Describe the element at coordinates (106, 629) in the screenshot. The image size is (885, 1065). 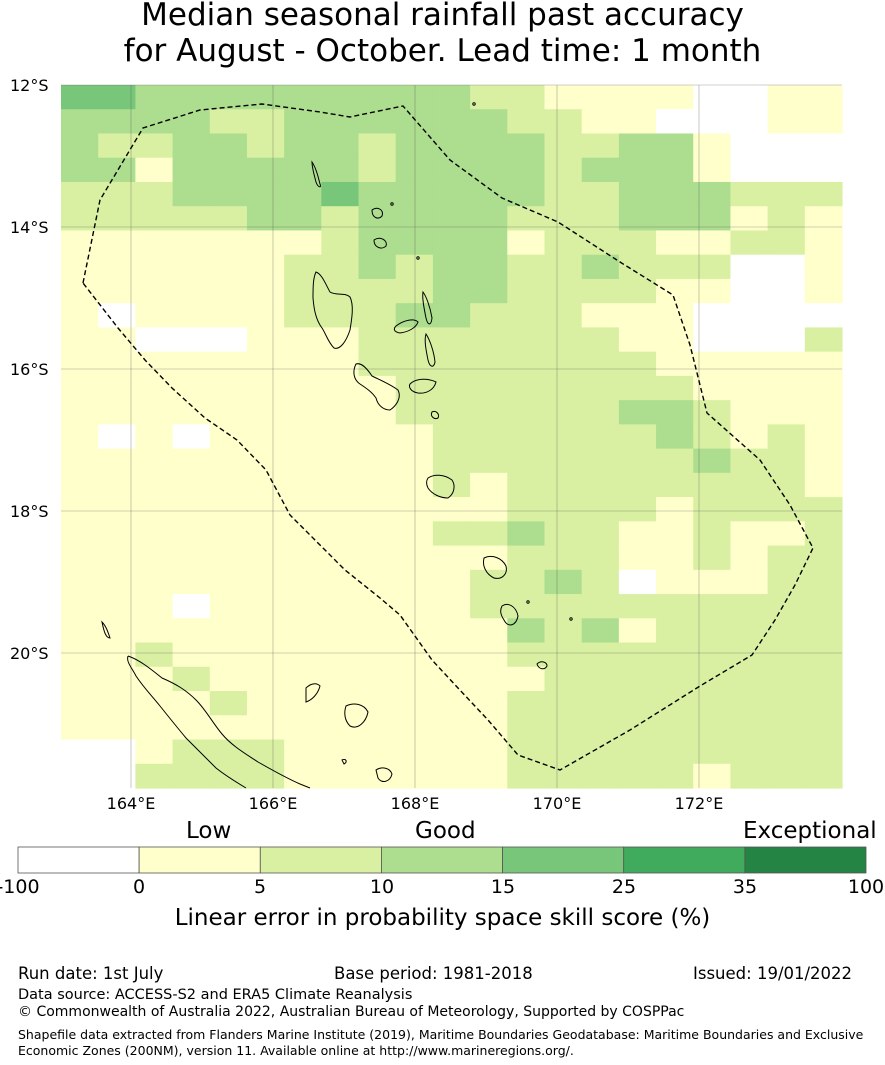
I see `island-belep` at that location.